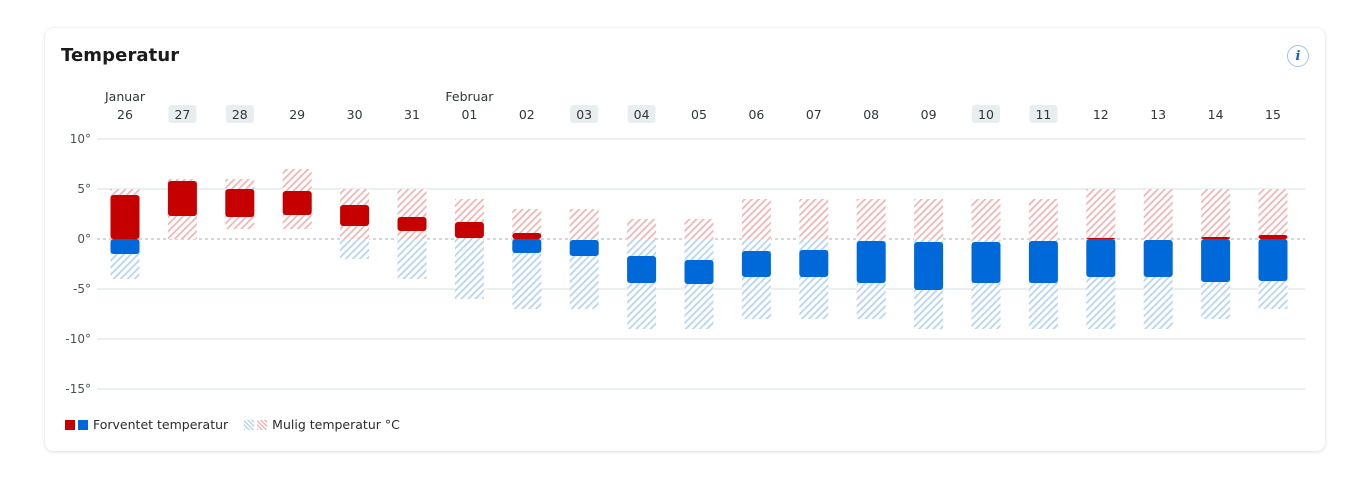  Describe the element at coordinates (262, 424) in the screenshot. I see `legend-swatch-hatch-red` at that location.